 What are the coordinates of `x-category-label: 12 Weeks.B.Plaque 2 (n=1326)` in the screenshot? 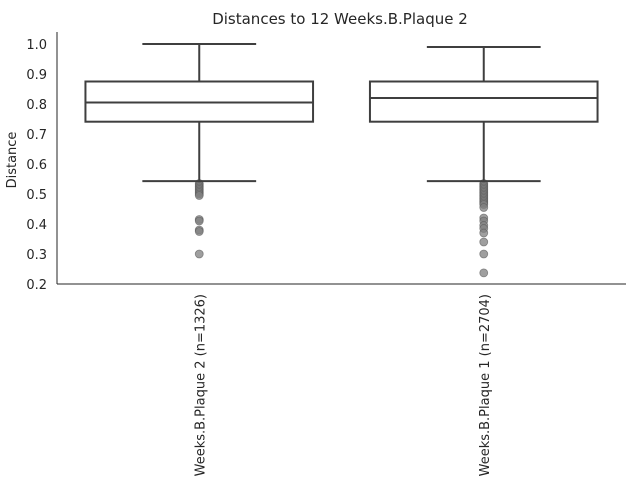 It's located at (200, 387).